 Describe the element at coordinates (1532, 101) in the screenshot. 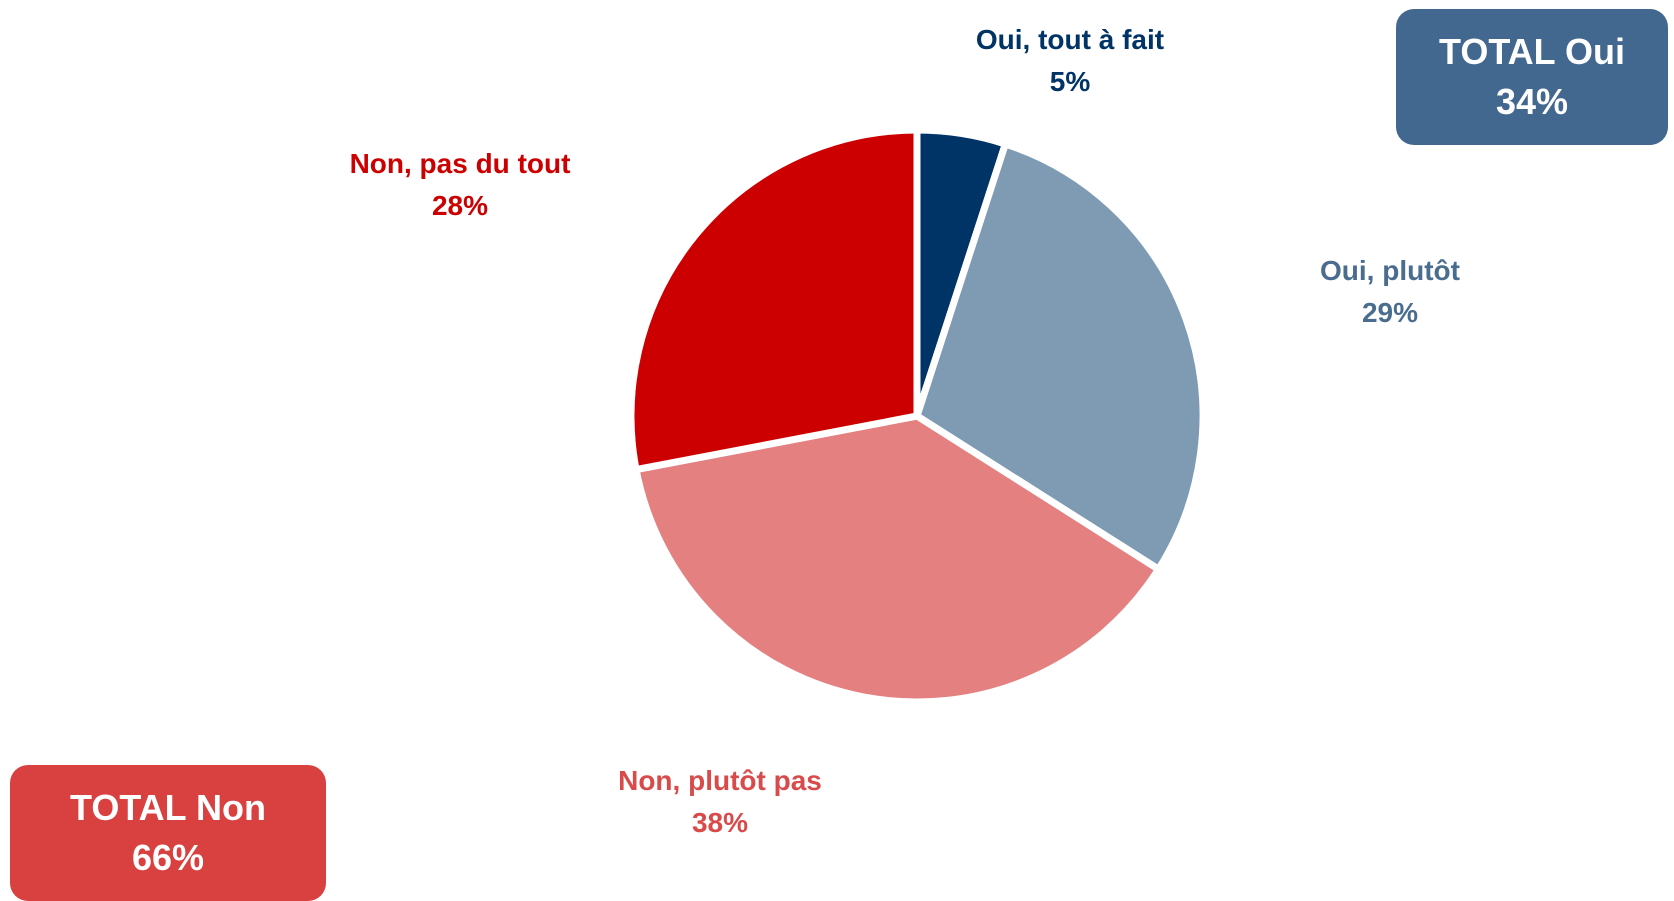

I see `total-oui-value: 34%` at that location.